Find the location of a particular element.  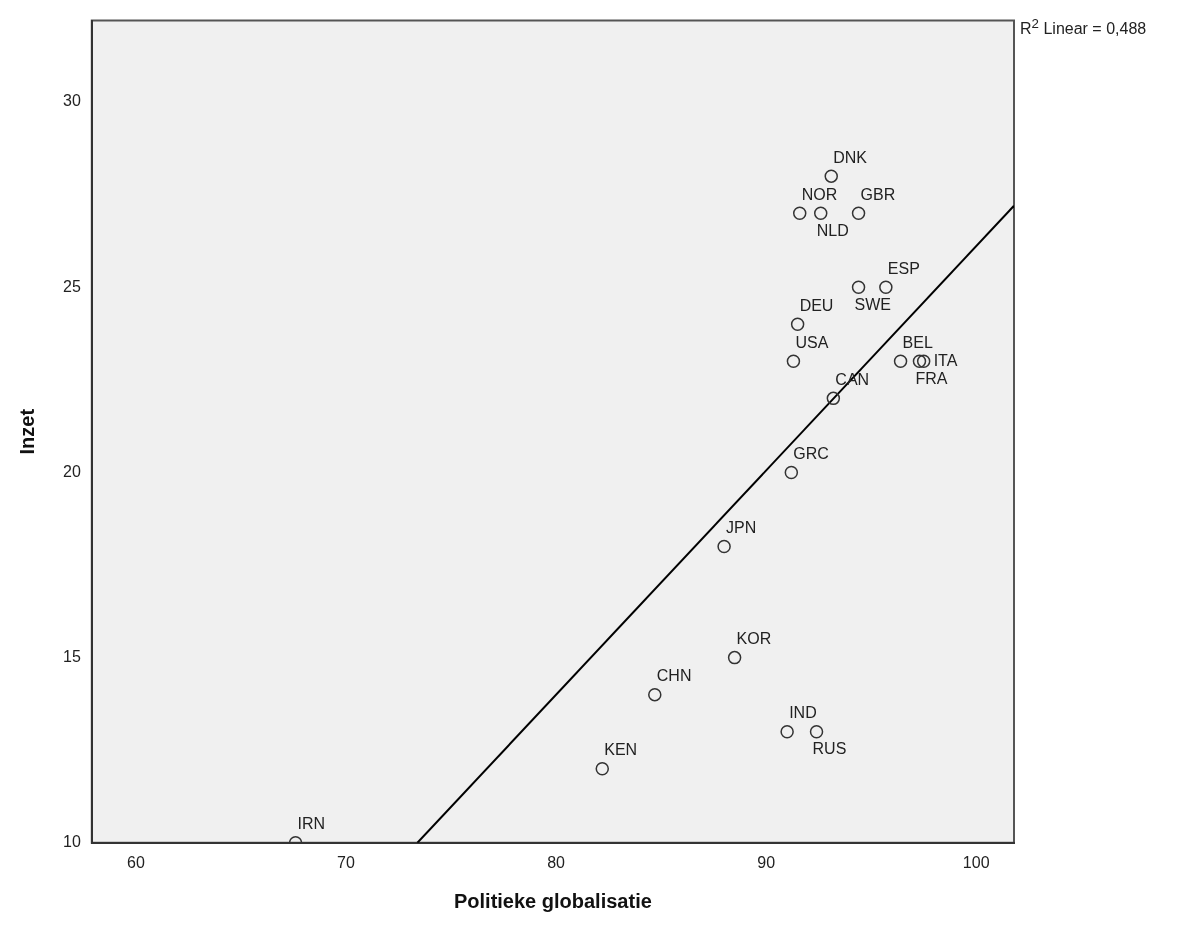

y-tick-label: 25 is located at coordinates (72, 286).